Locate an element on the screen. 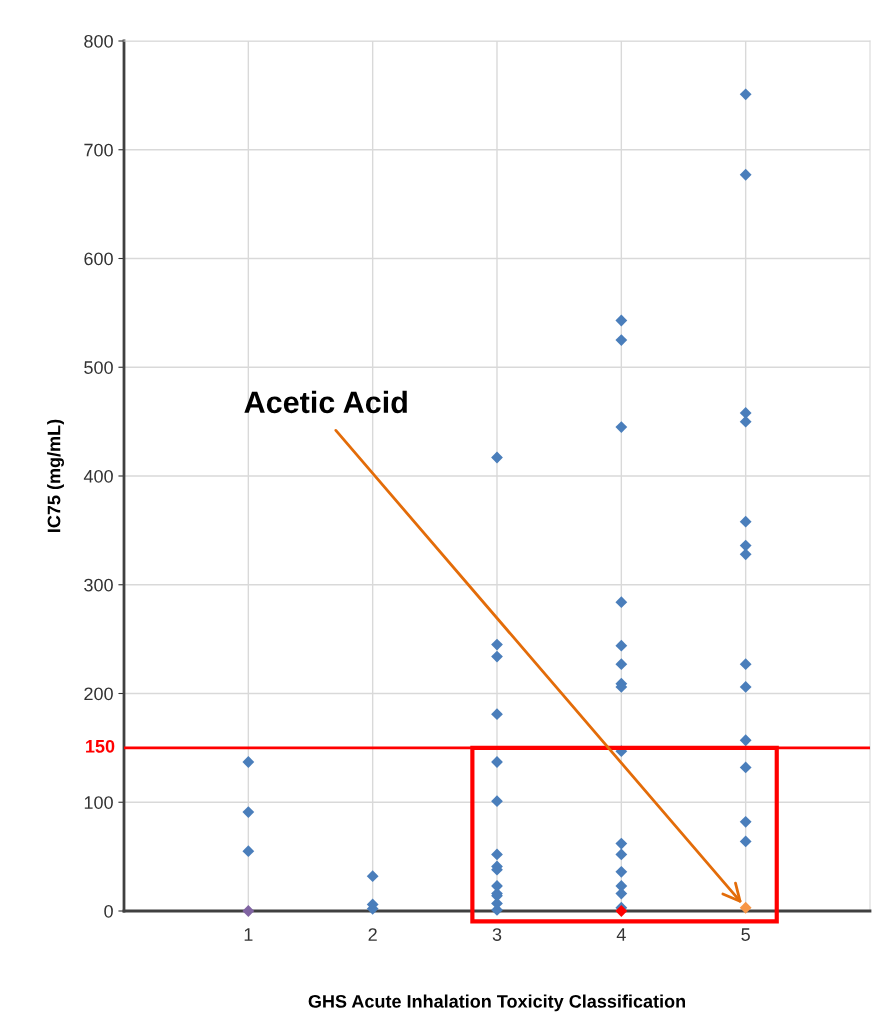 This screenshot has width=883, height=1017. y-tick-label: 400 is located at coordinates (98, 476).